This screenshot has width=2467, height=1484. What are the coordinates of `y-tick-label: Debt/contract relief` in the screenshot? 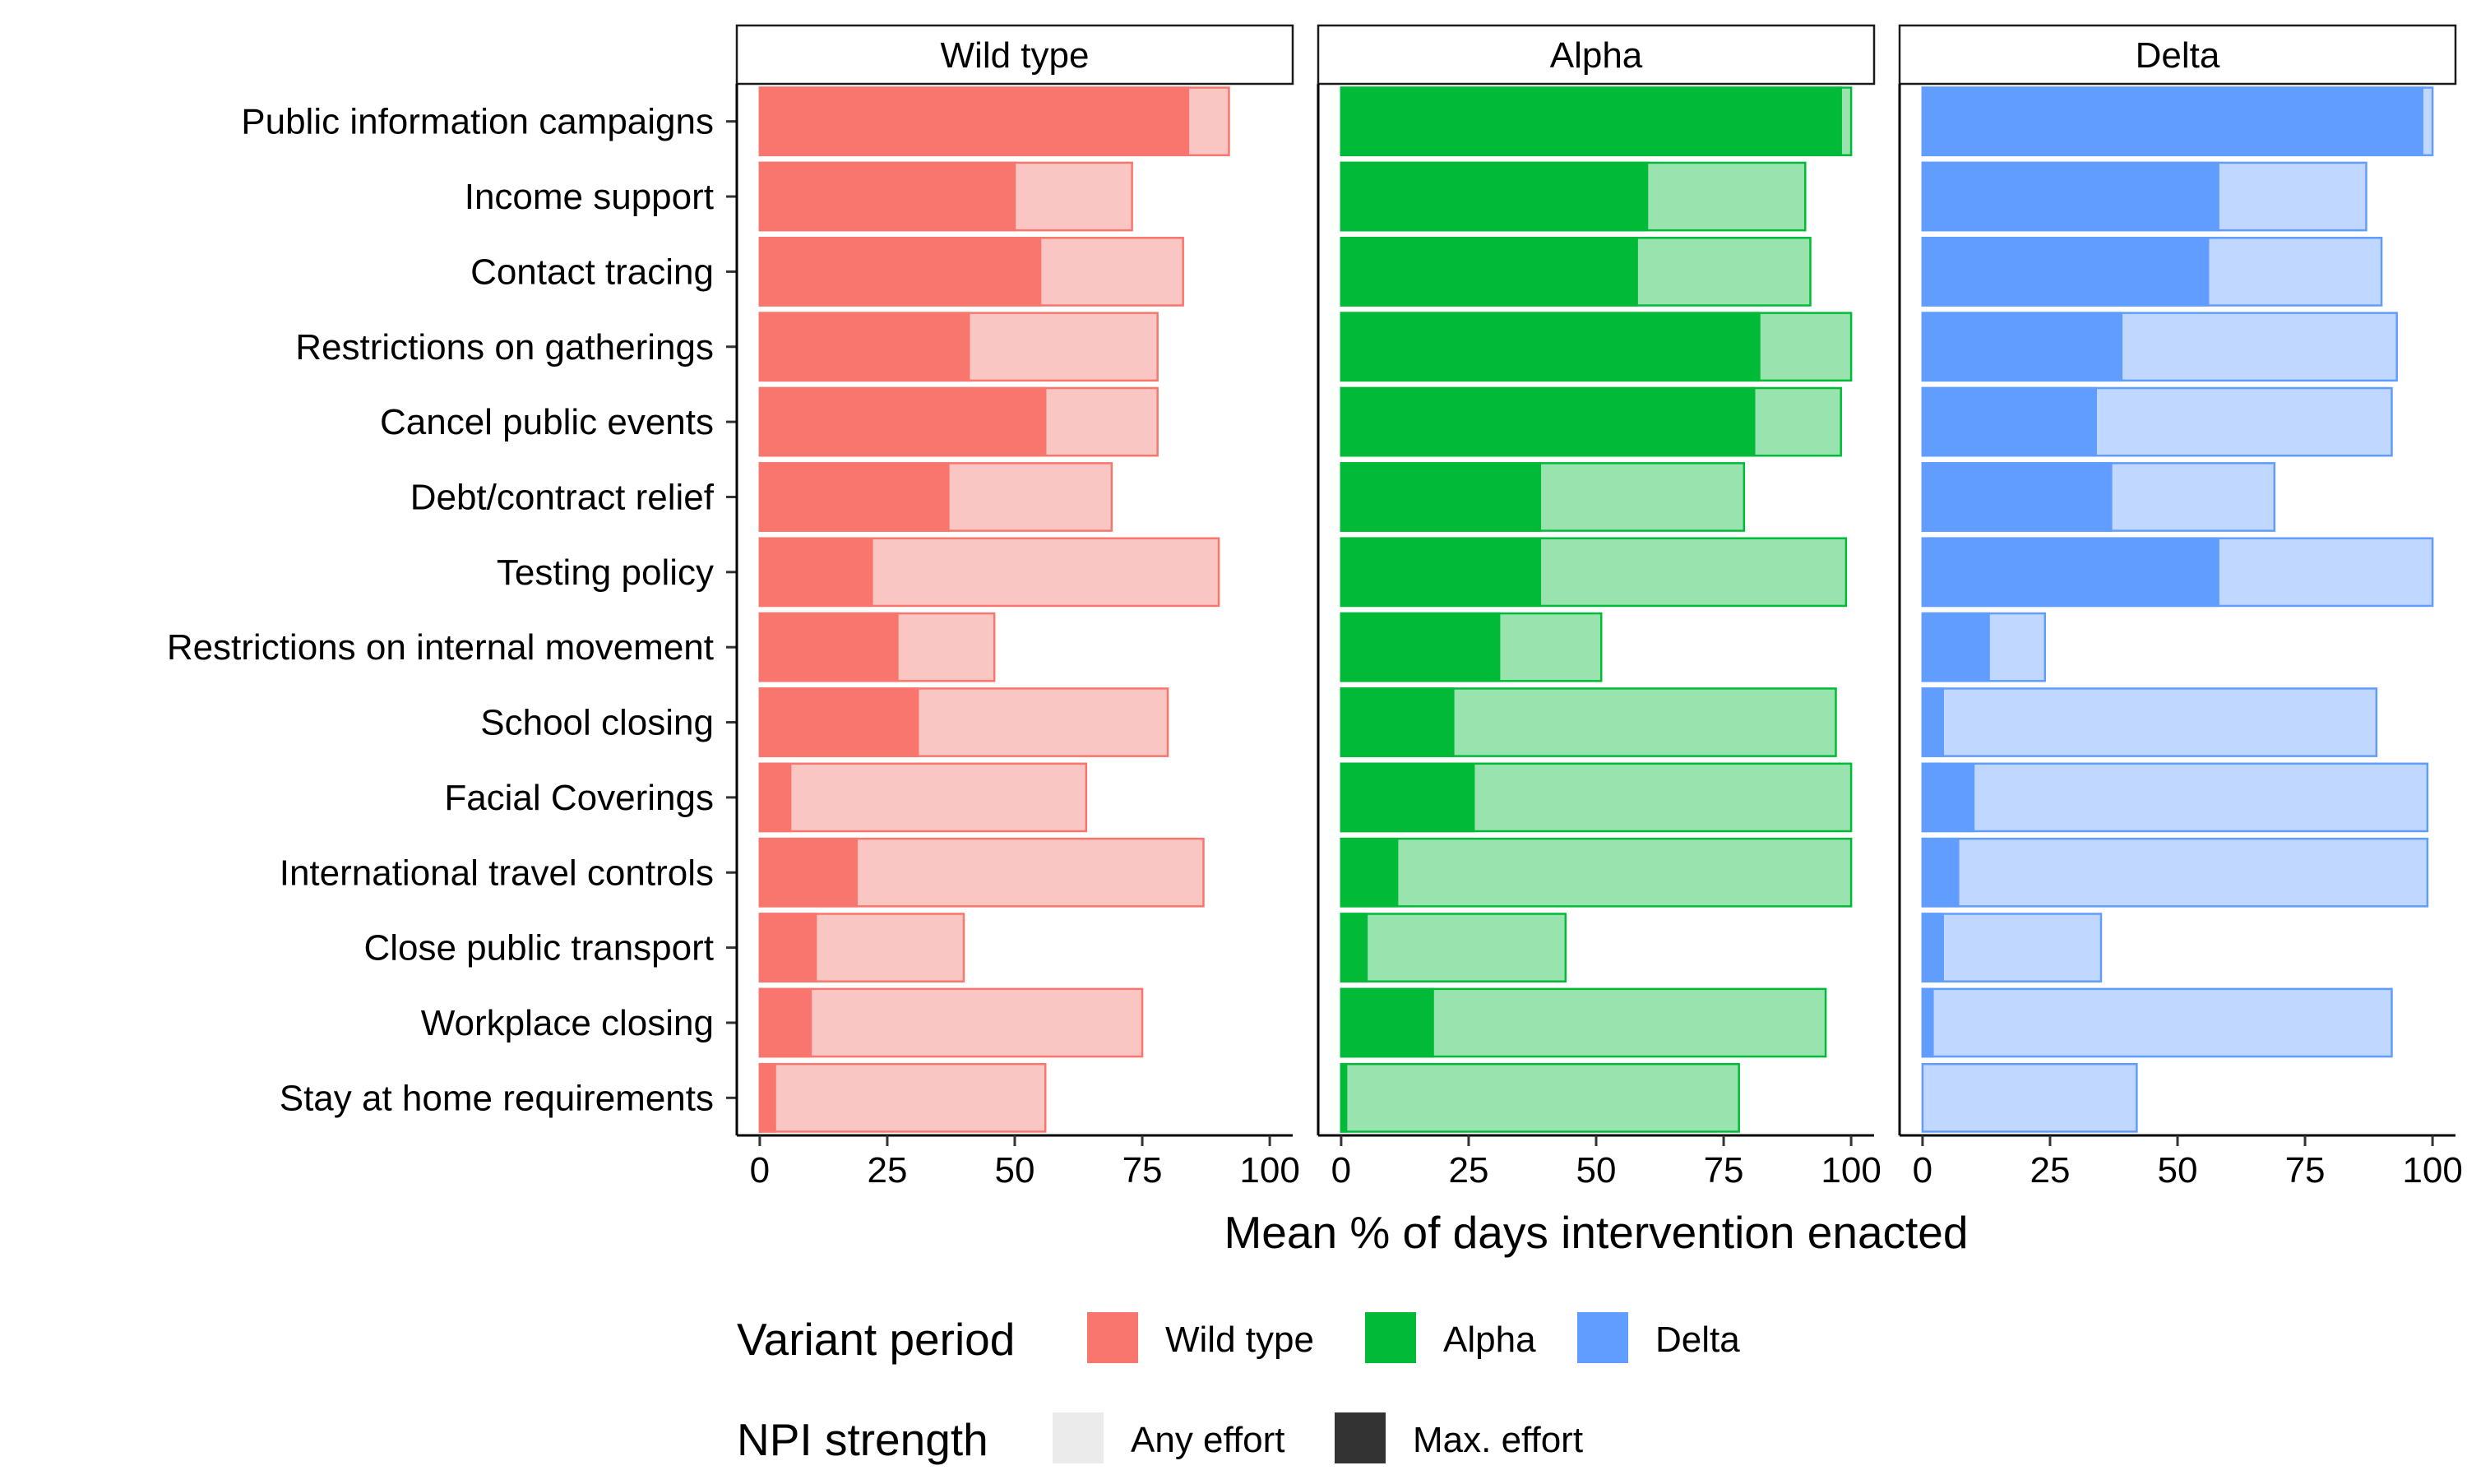 It's located at (562, 497).